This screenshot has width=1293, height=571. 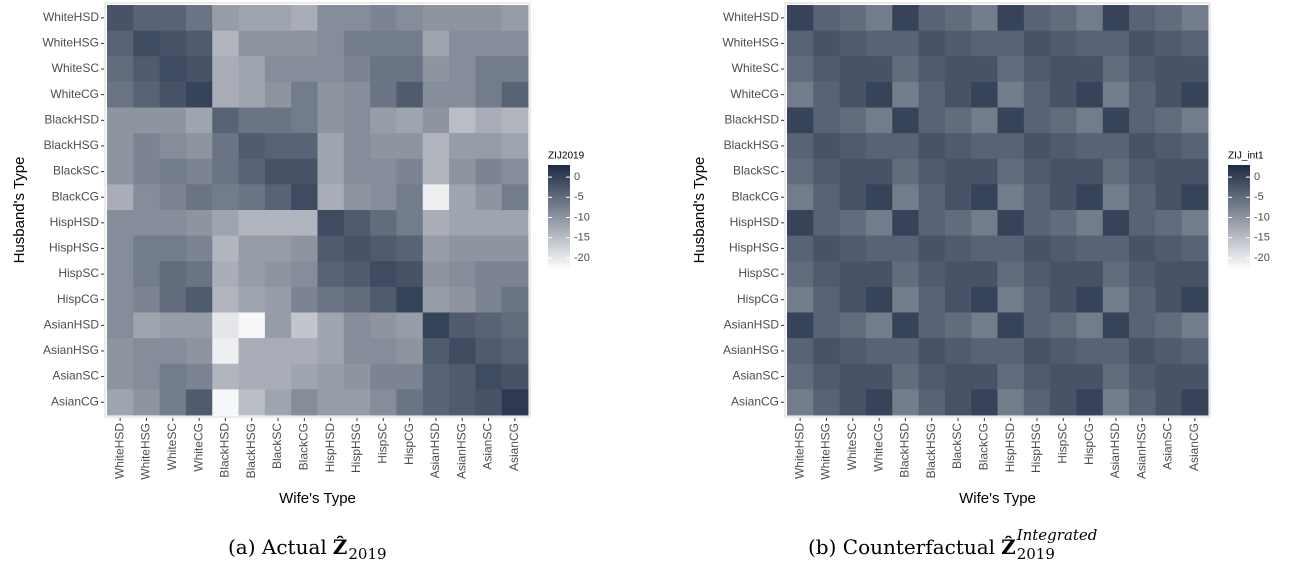 I want to click on colorbar-tick-label: -15, so click(x=1262, y=238).